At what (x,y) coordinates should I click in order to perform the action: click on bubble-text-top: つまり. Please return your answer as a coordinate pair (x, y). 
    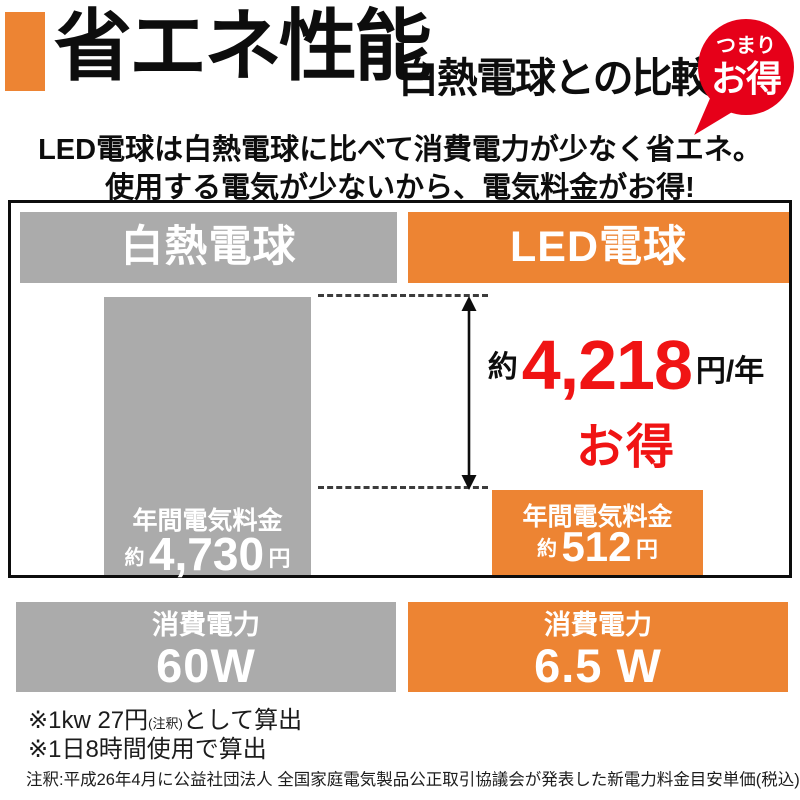
    Looking at the image, I should click on (746, 46).